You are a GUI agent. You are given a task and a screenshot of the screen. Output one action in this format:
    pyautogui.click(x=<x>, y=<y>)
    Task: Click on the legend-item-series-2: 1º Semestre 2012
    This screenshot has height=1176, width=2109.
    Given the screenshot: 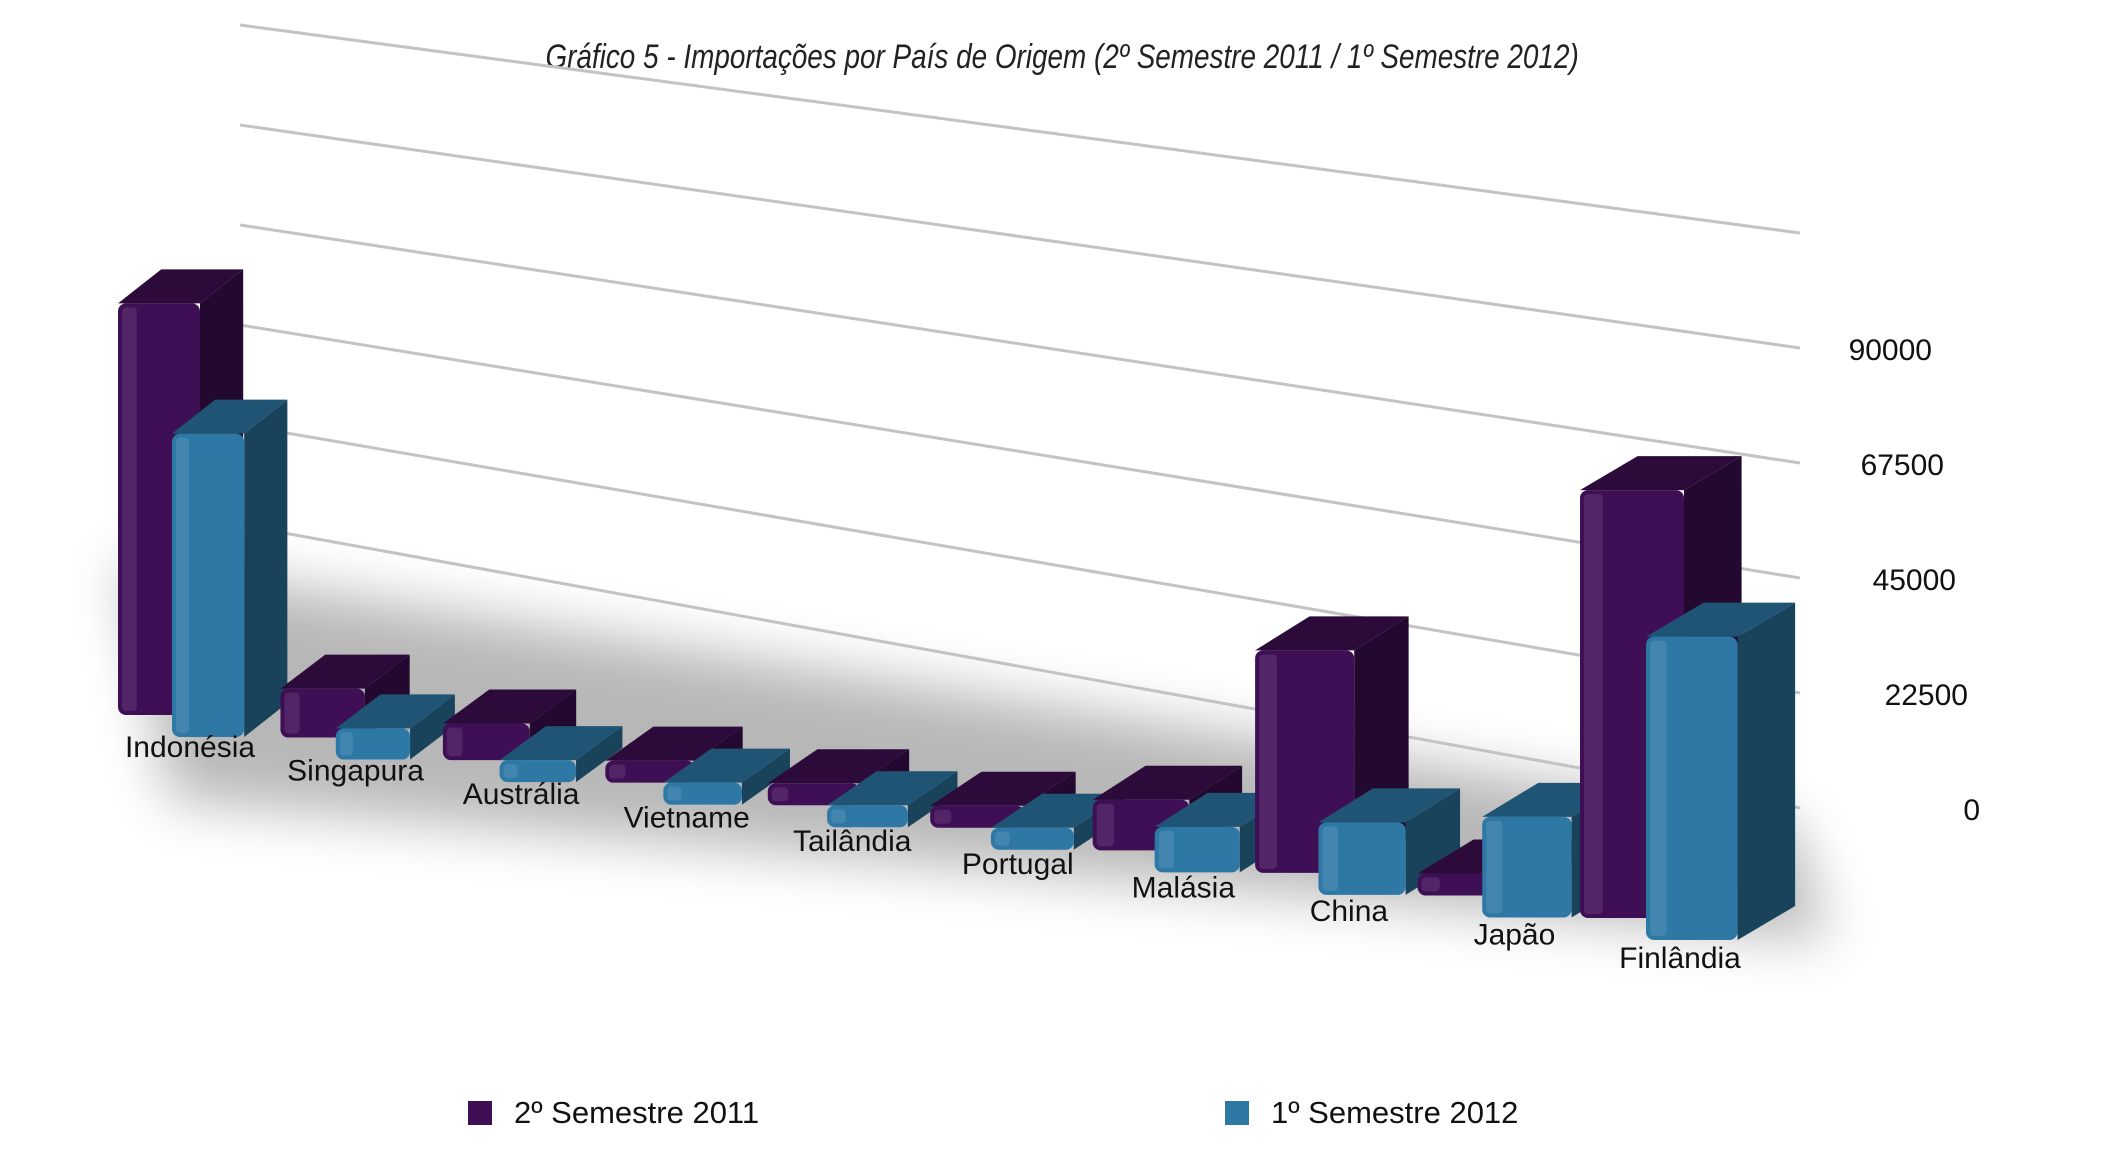 What is the action you would take?
    pyautogui.click(x=1371, y=1113)
    